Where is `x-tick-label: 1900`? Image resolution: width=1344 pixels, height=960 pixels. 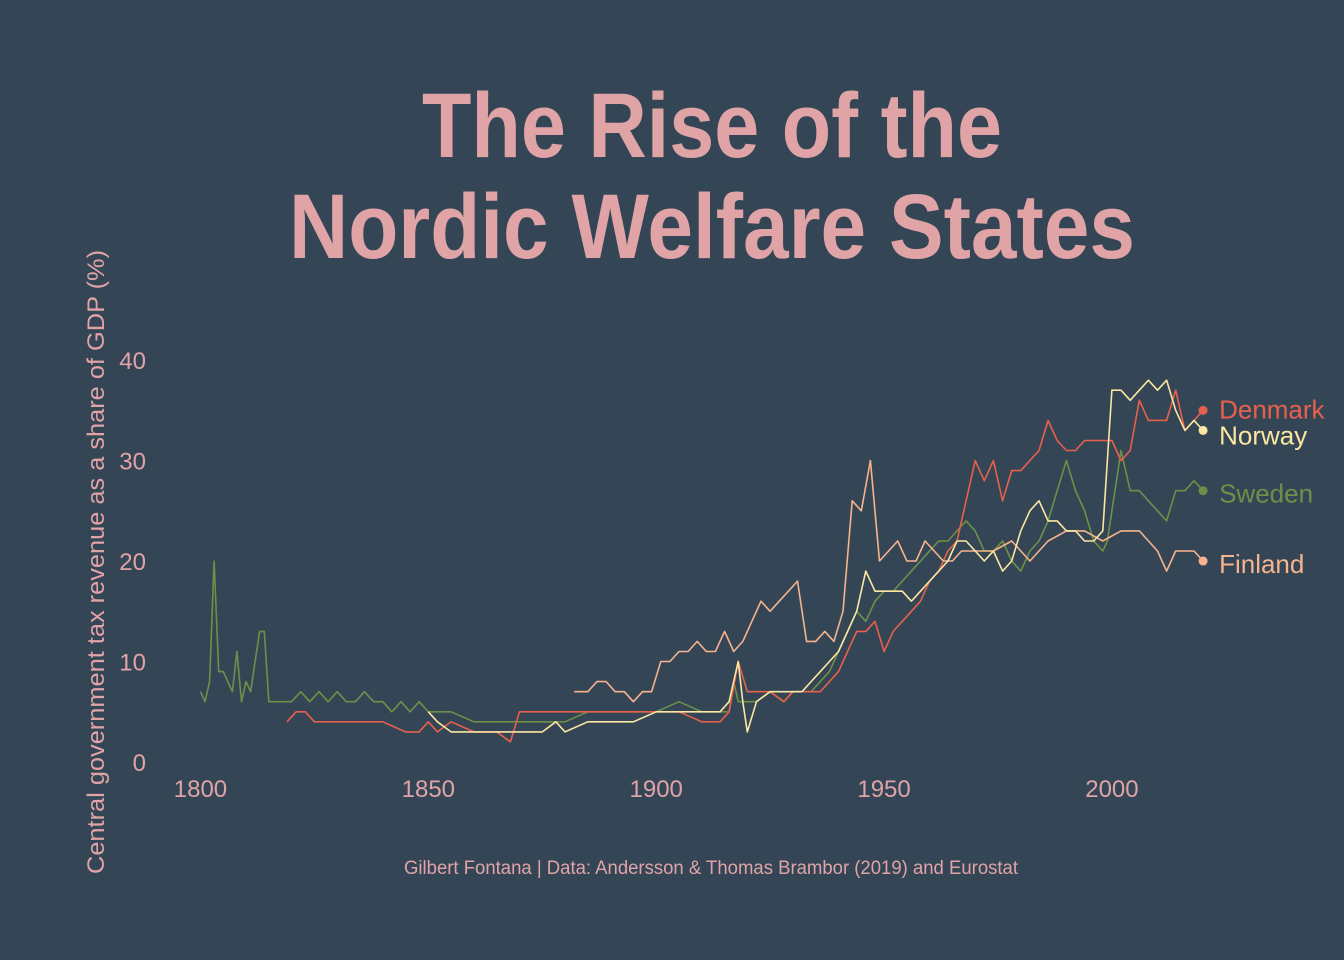
x-tick-label: 1900 is located at coordinates (656, 789).